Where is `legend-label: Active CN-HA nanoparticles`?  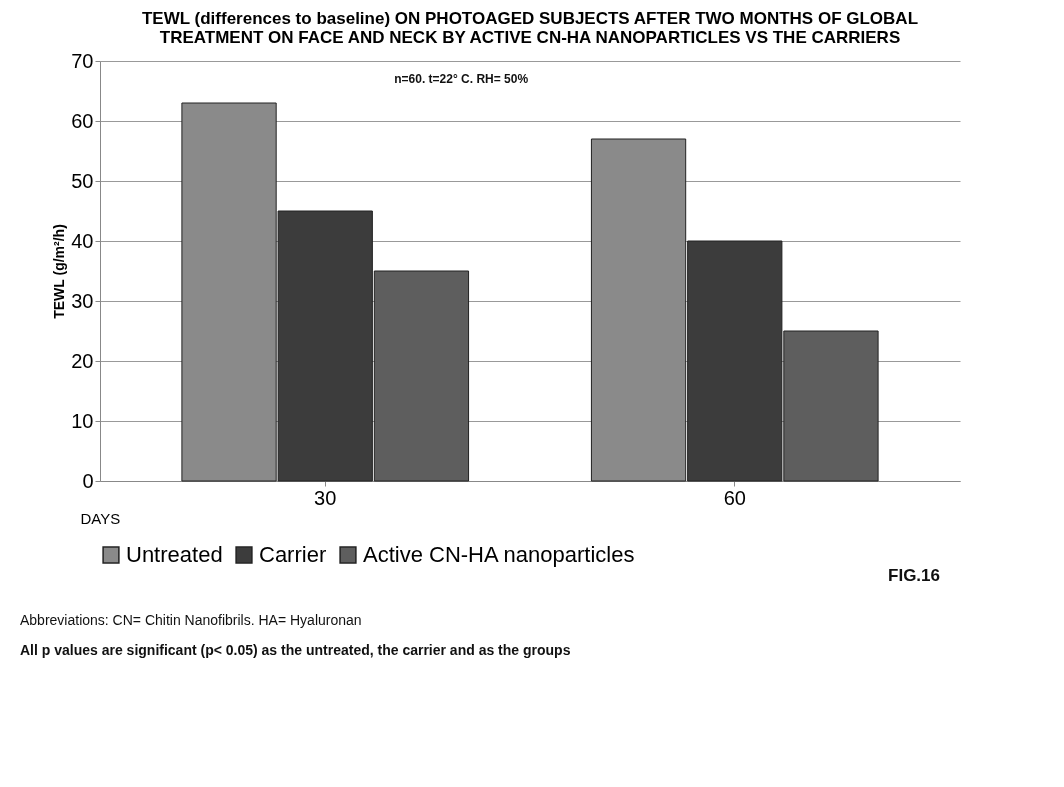
legend-label: Active CN-HA nanoparticles is located at coordinates (499, 554).